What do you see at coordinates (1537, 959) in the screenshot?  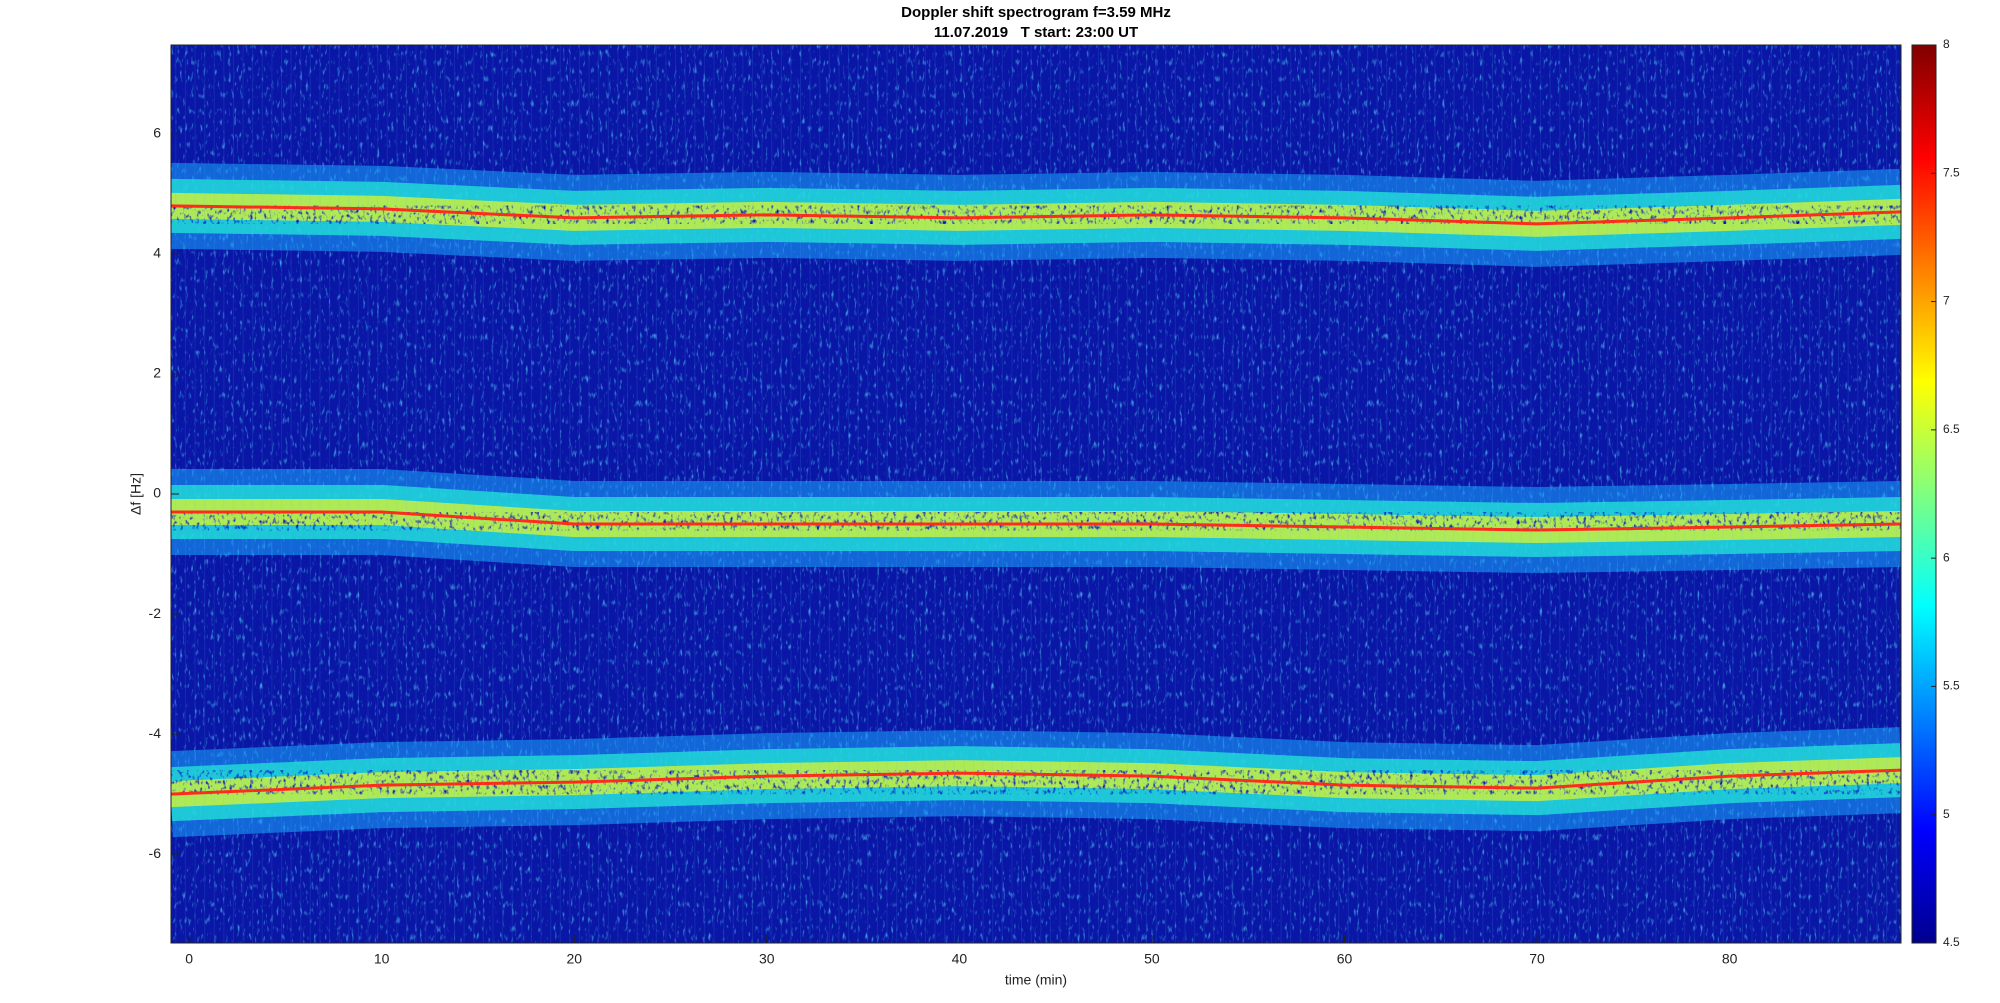 I see `x-tick-label: 70` at bounding box center [1537, 959].